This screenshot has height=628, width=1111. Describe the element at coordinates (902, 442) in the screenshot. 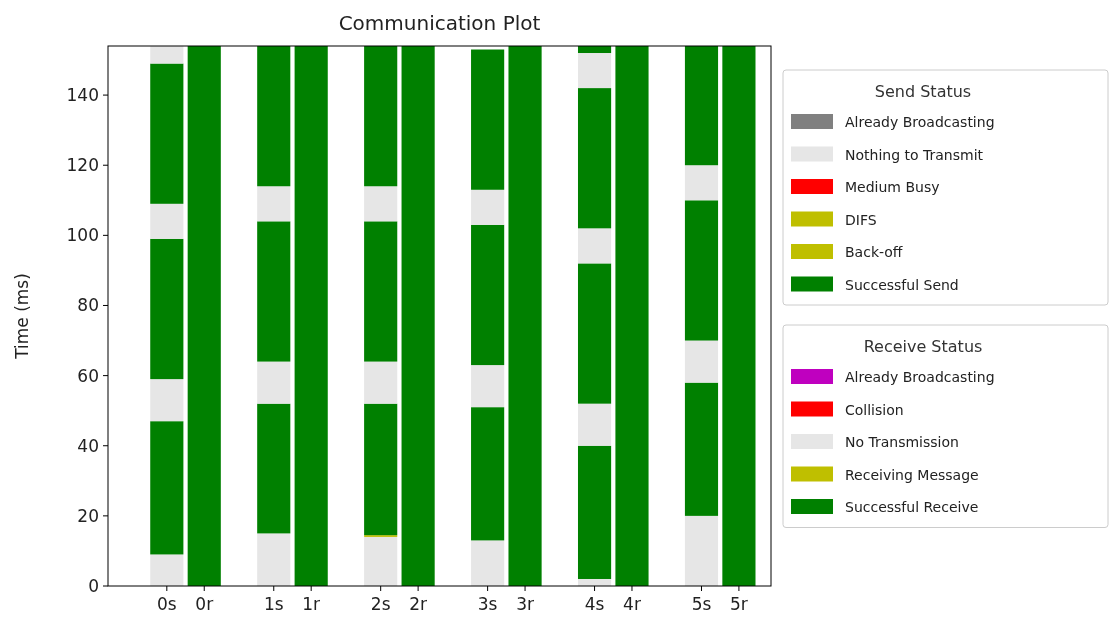

I see `legend-label: No Transmission` at that location.